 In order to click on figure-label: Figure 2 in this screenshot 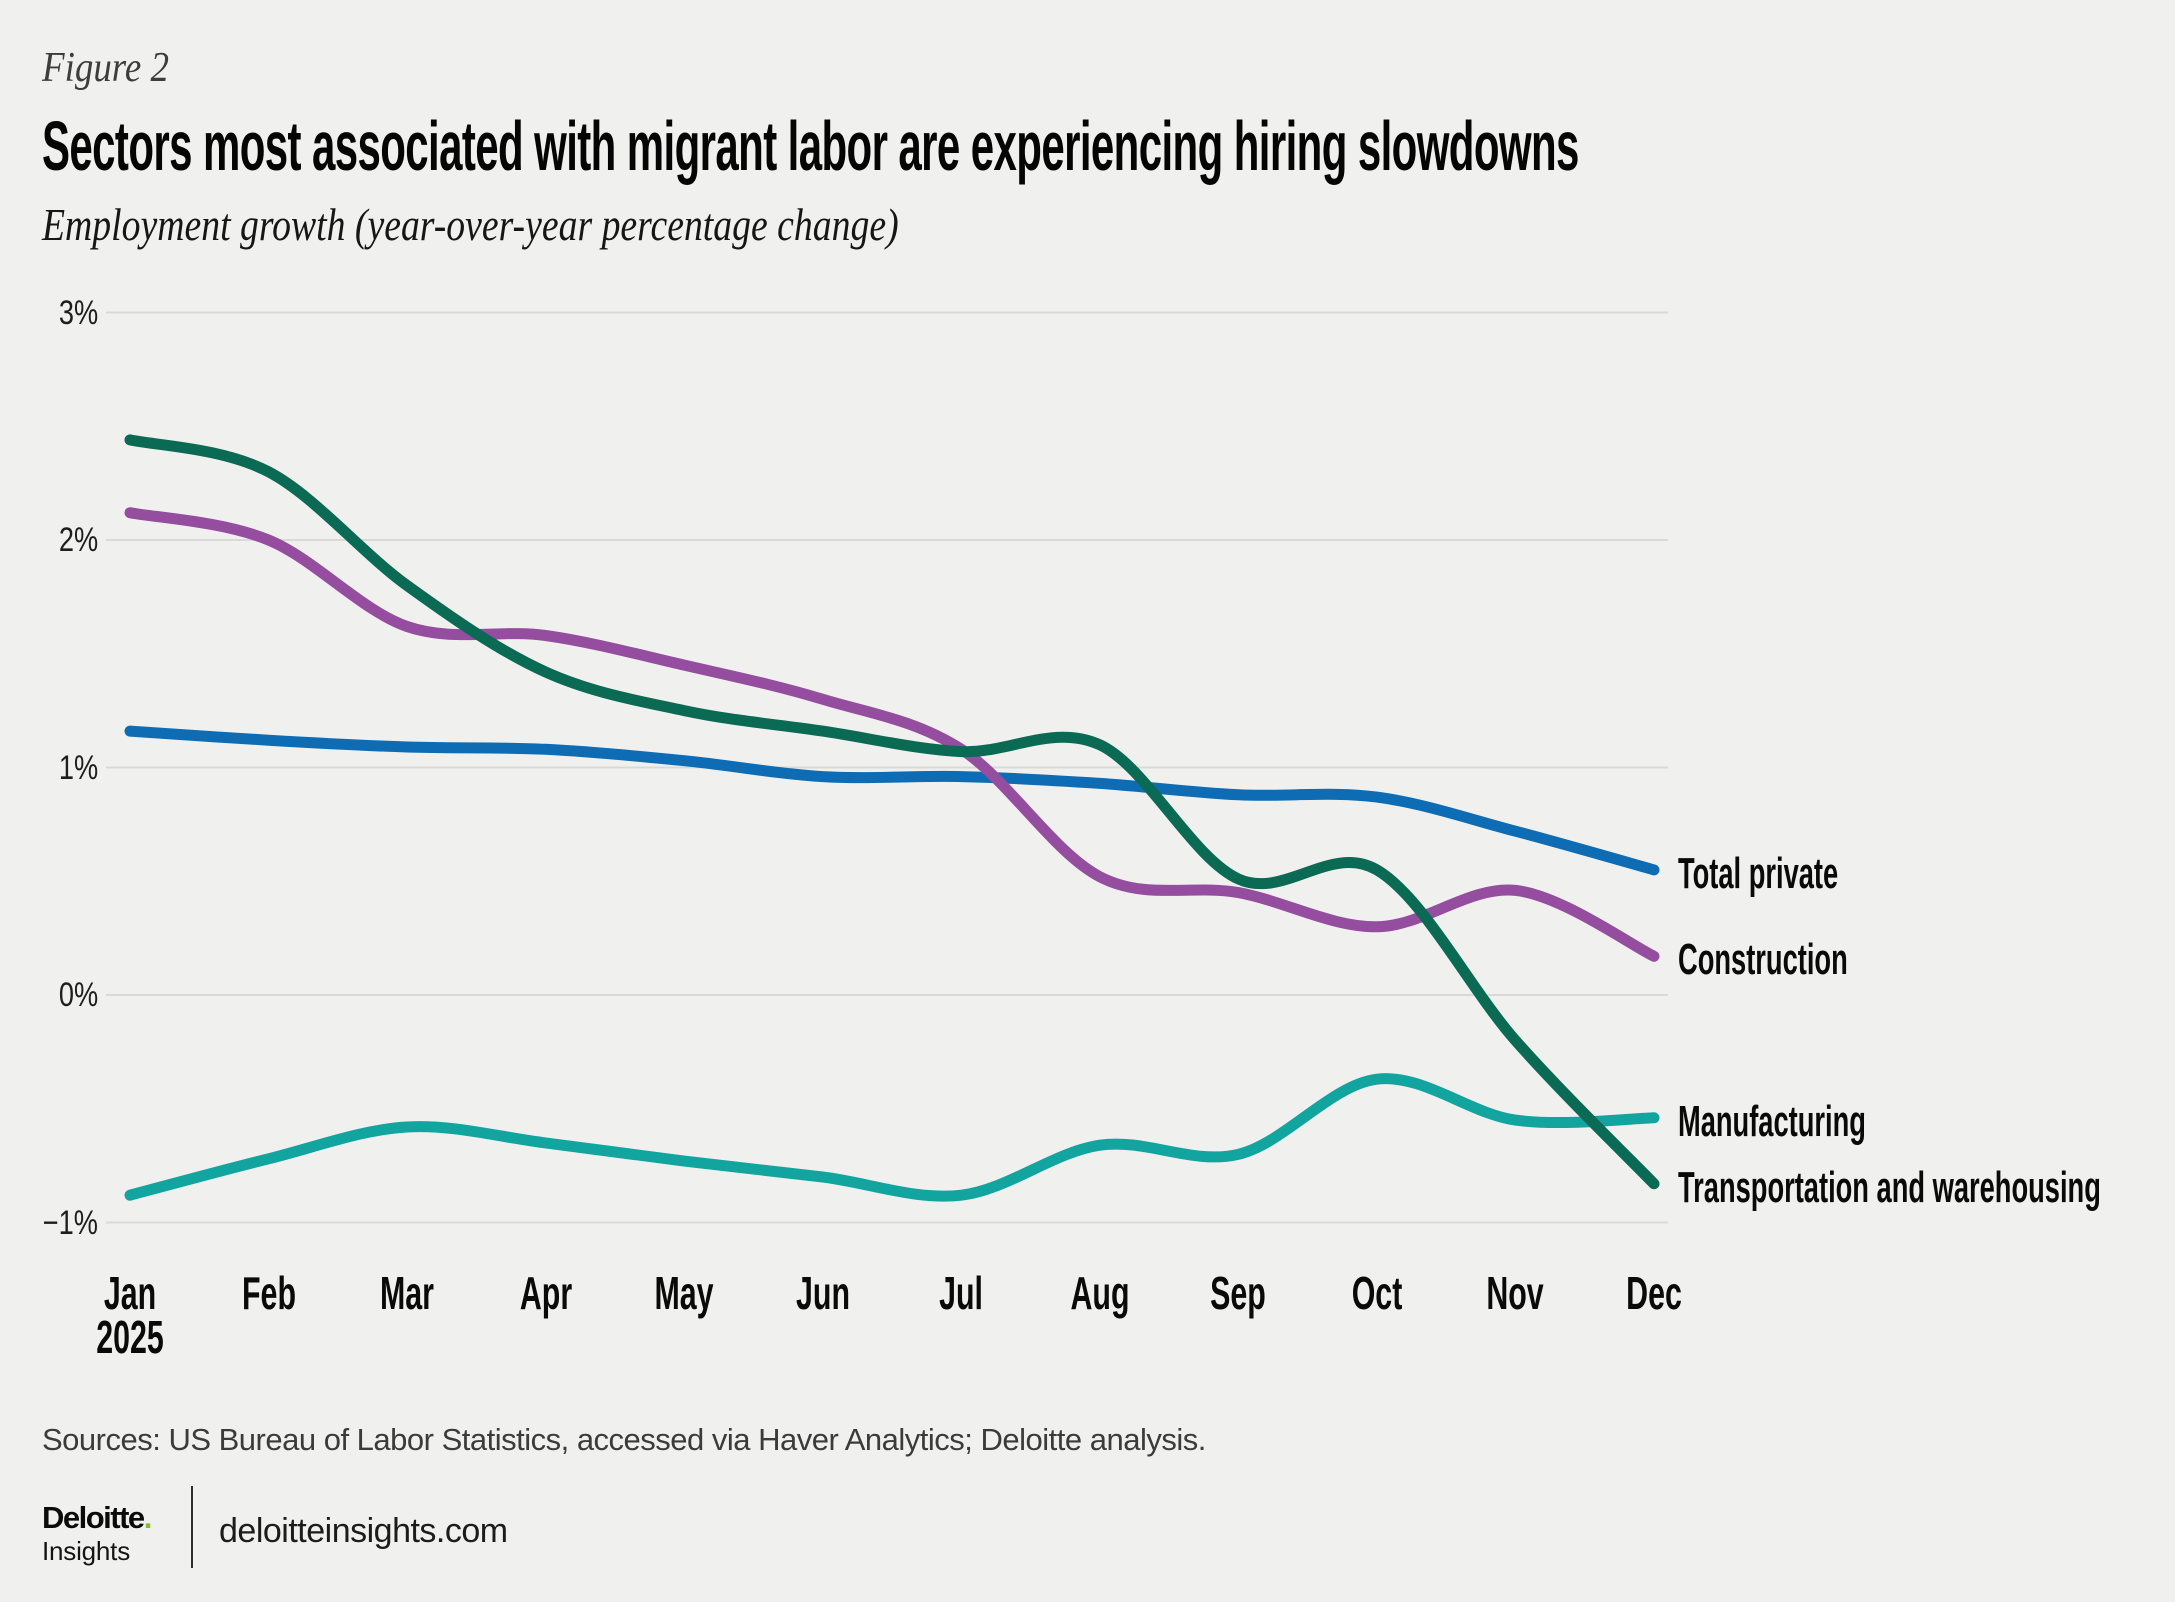, I will do `click(114, 68)`.